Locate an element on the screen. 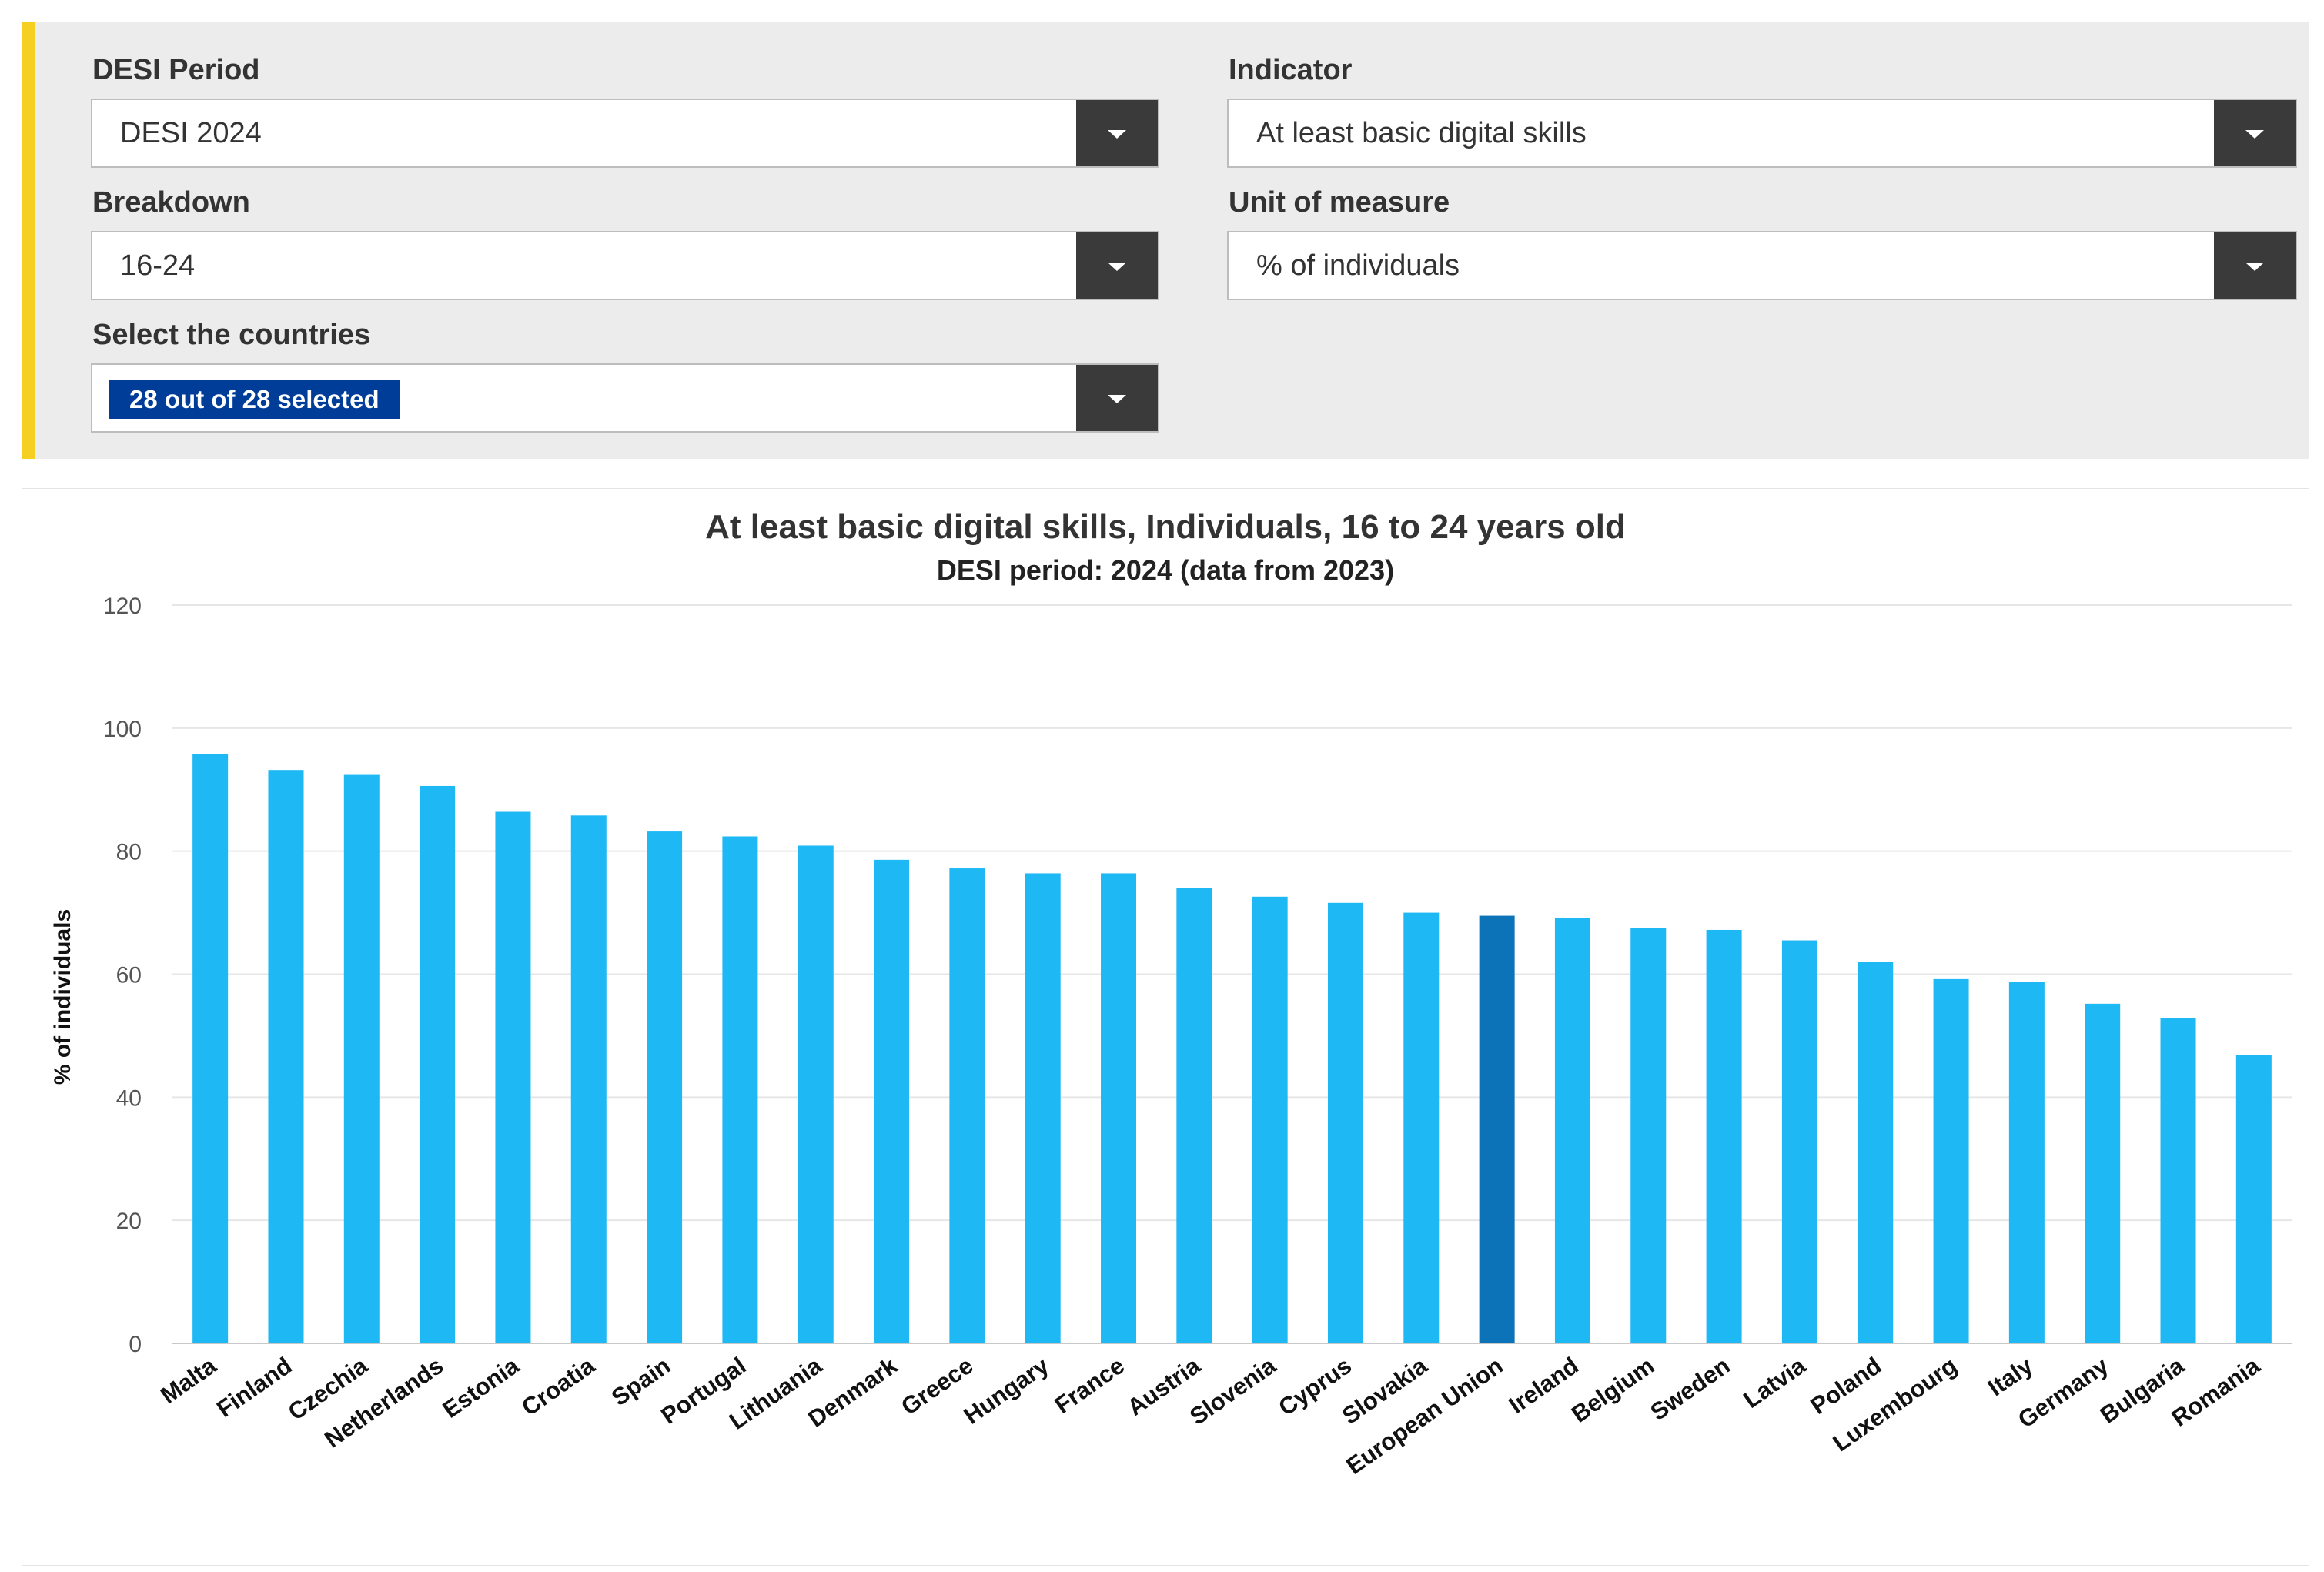 This screenshot has height=1572, width=2324. x-tick-label: Sweden is located at coordinates (1690, 1389).